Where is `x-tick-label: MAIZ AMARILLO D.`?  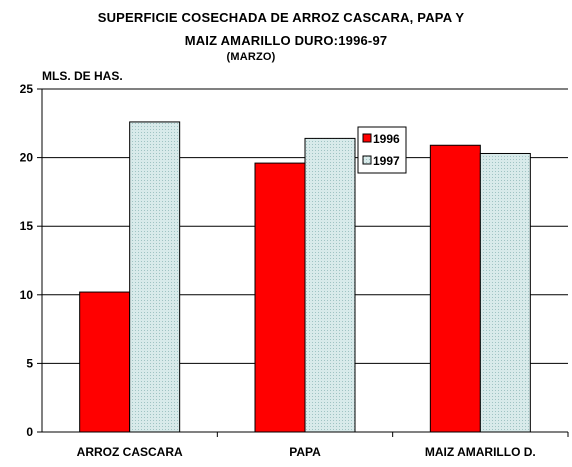
x-tick-label: MAIZ AMARILLO D. is located at coordinates (480, 452).